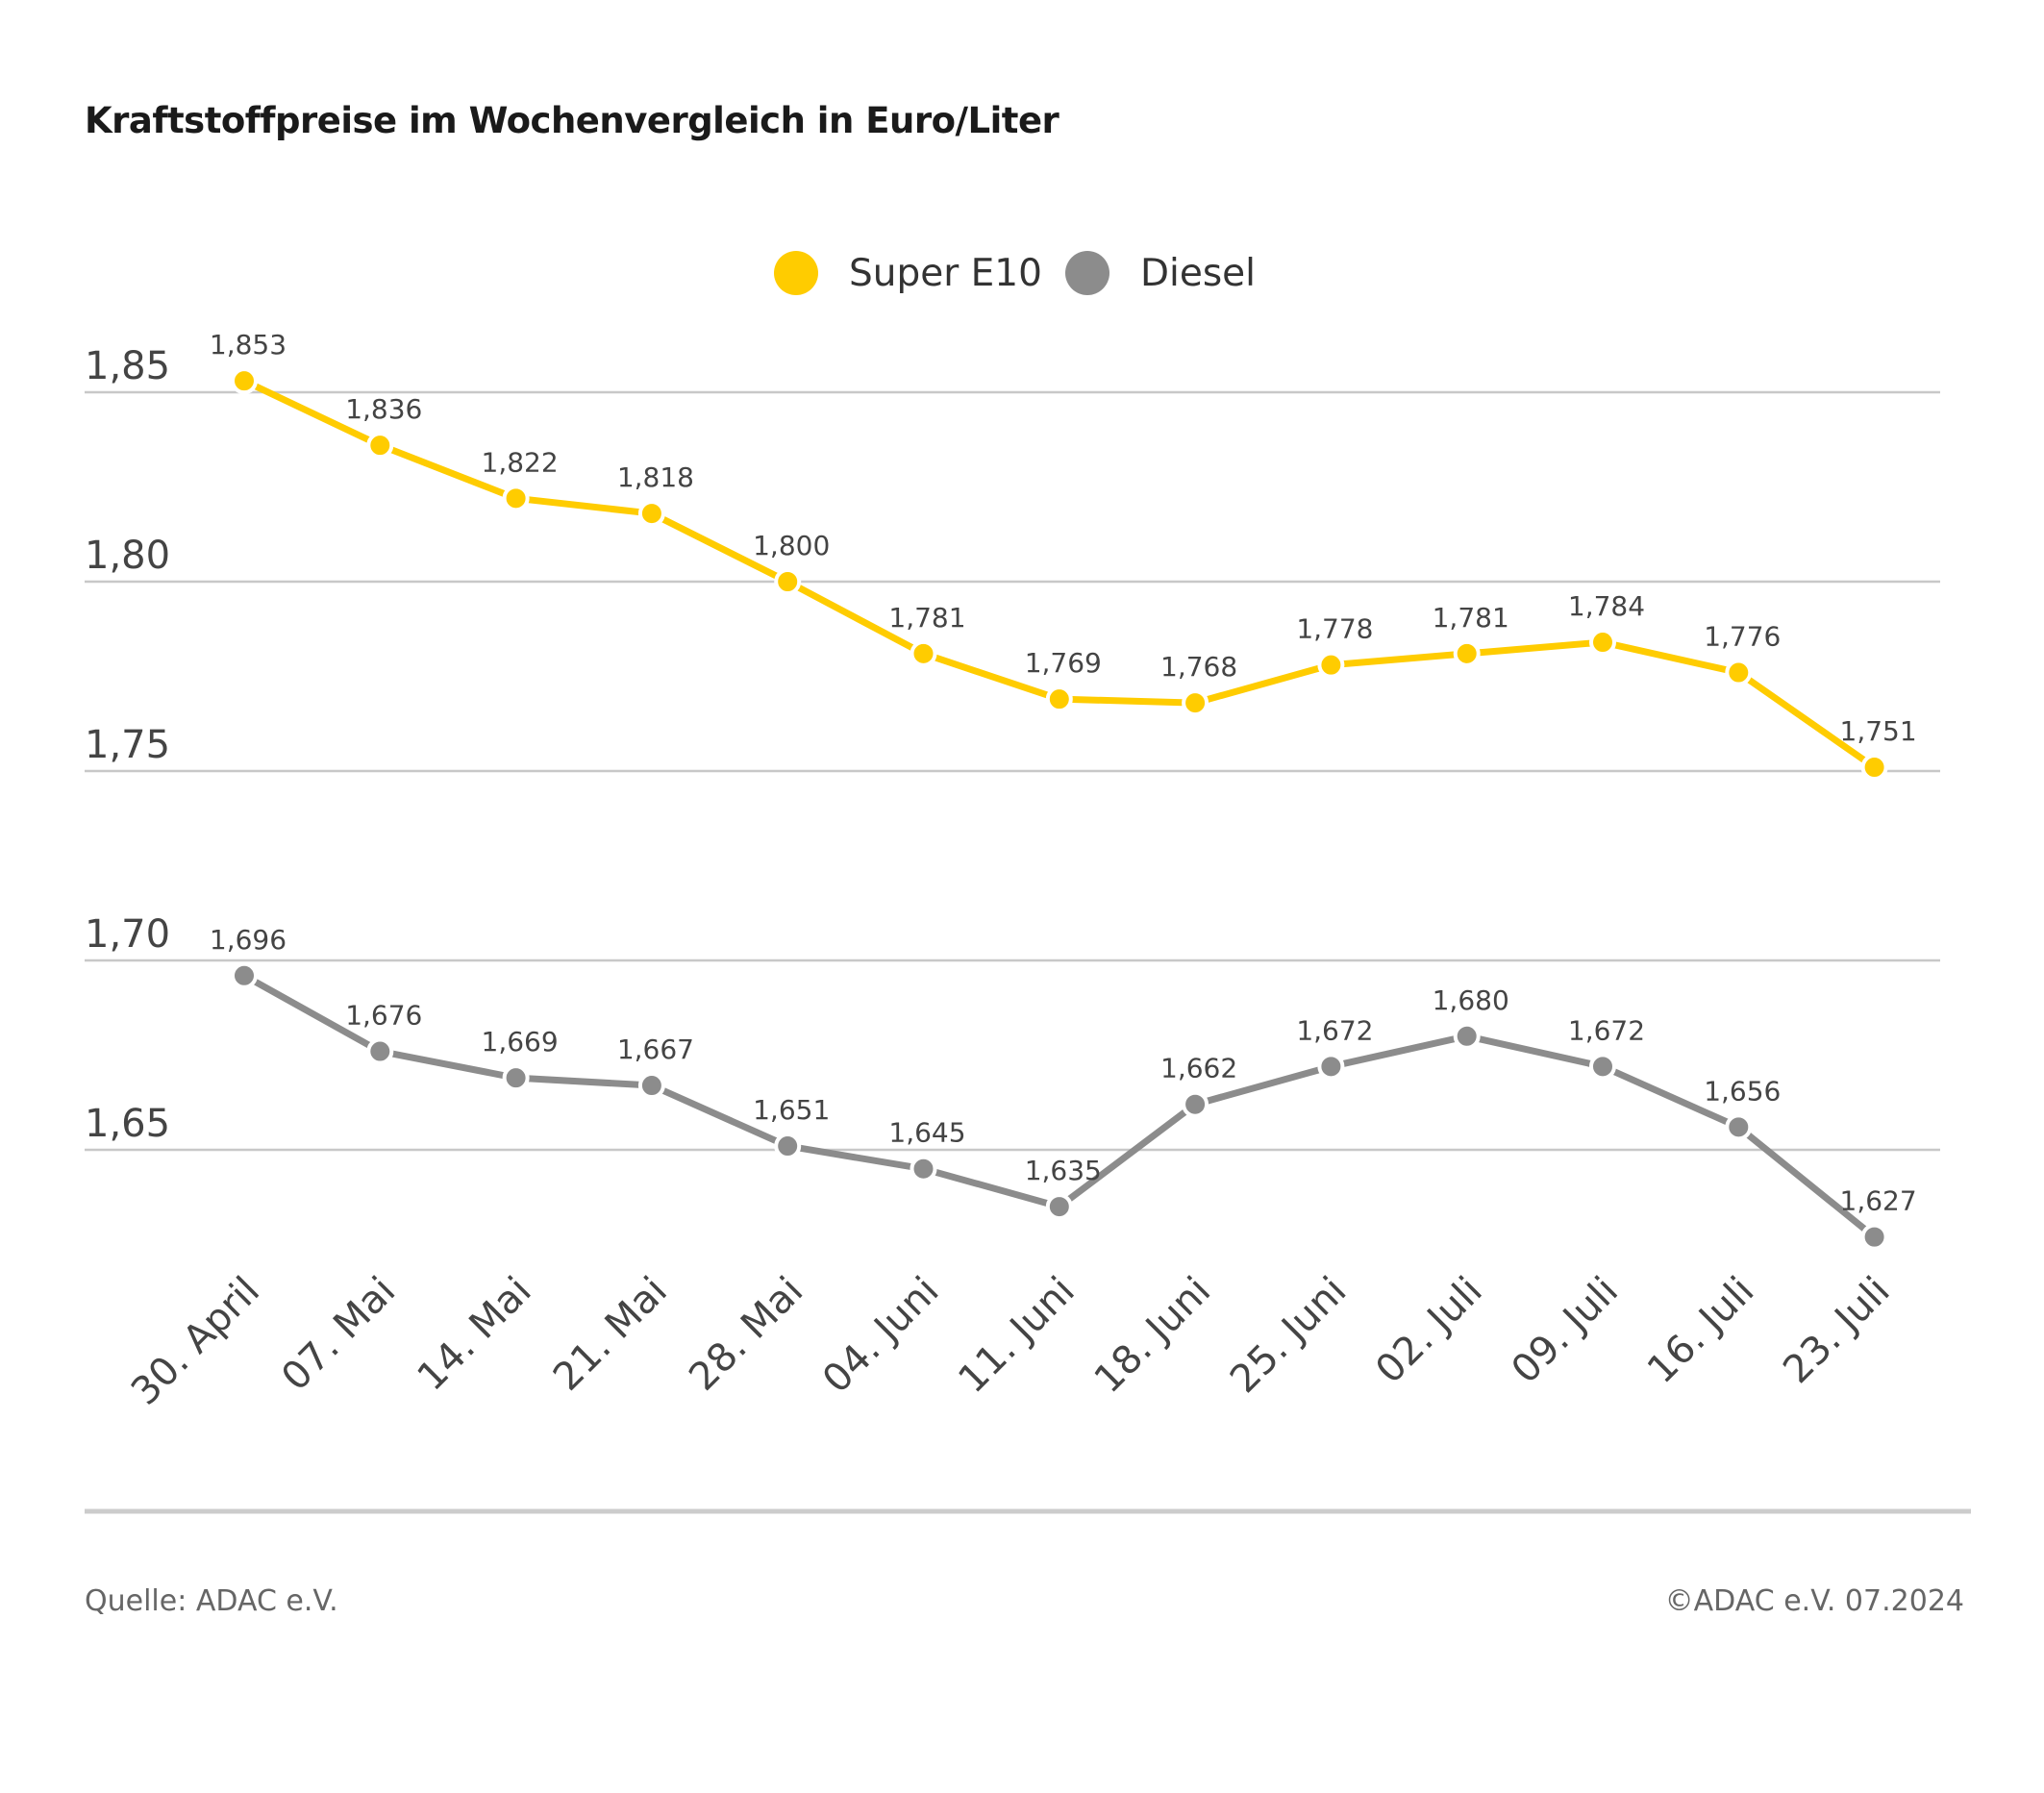 The image size is (2044, 1793). What do you see at coordinates (1878, 1201) in the screenshot?
I see `data-label: 1,627` at bounding box center [1878, 1201].